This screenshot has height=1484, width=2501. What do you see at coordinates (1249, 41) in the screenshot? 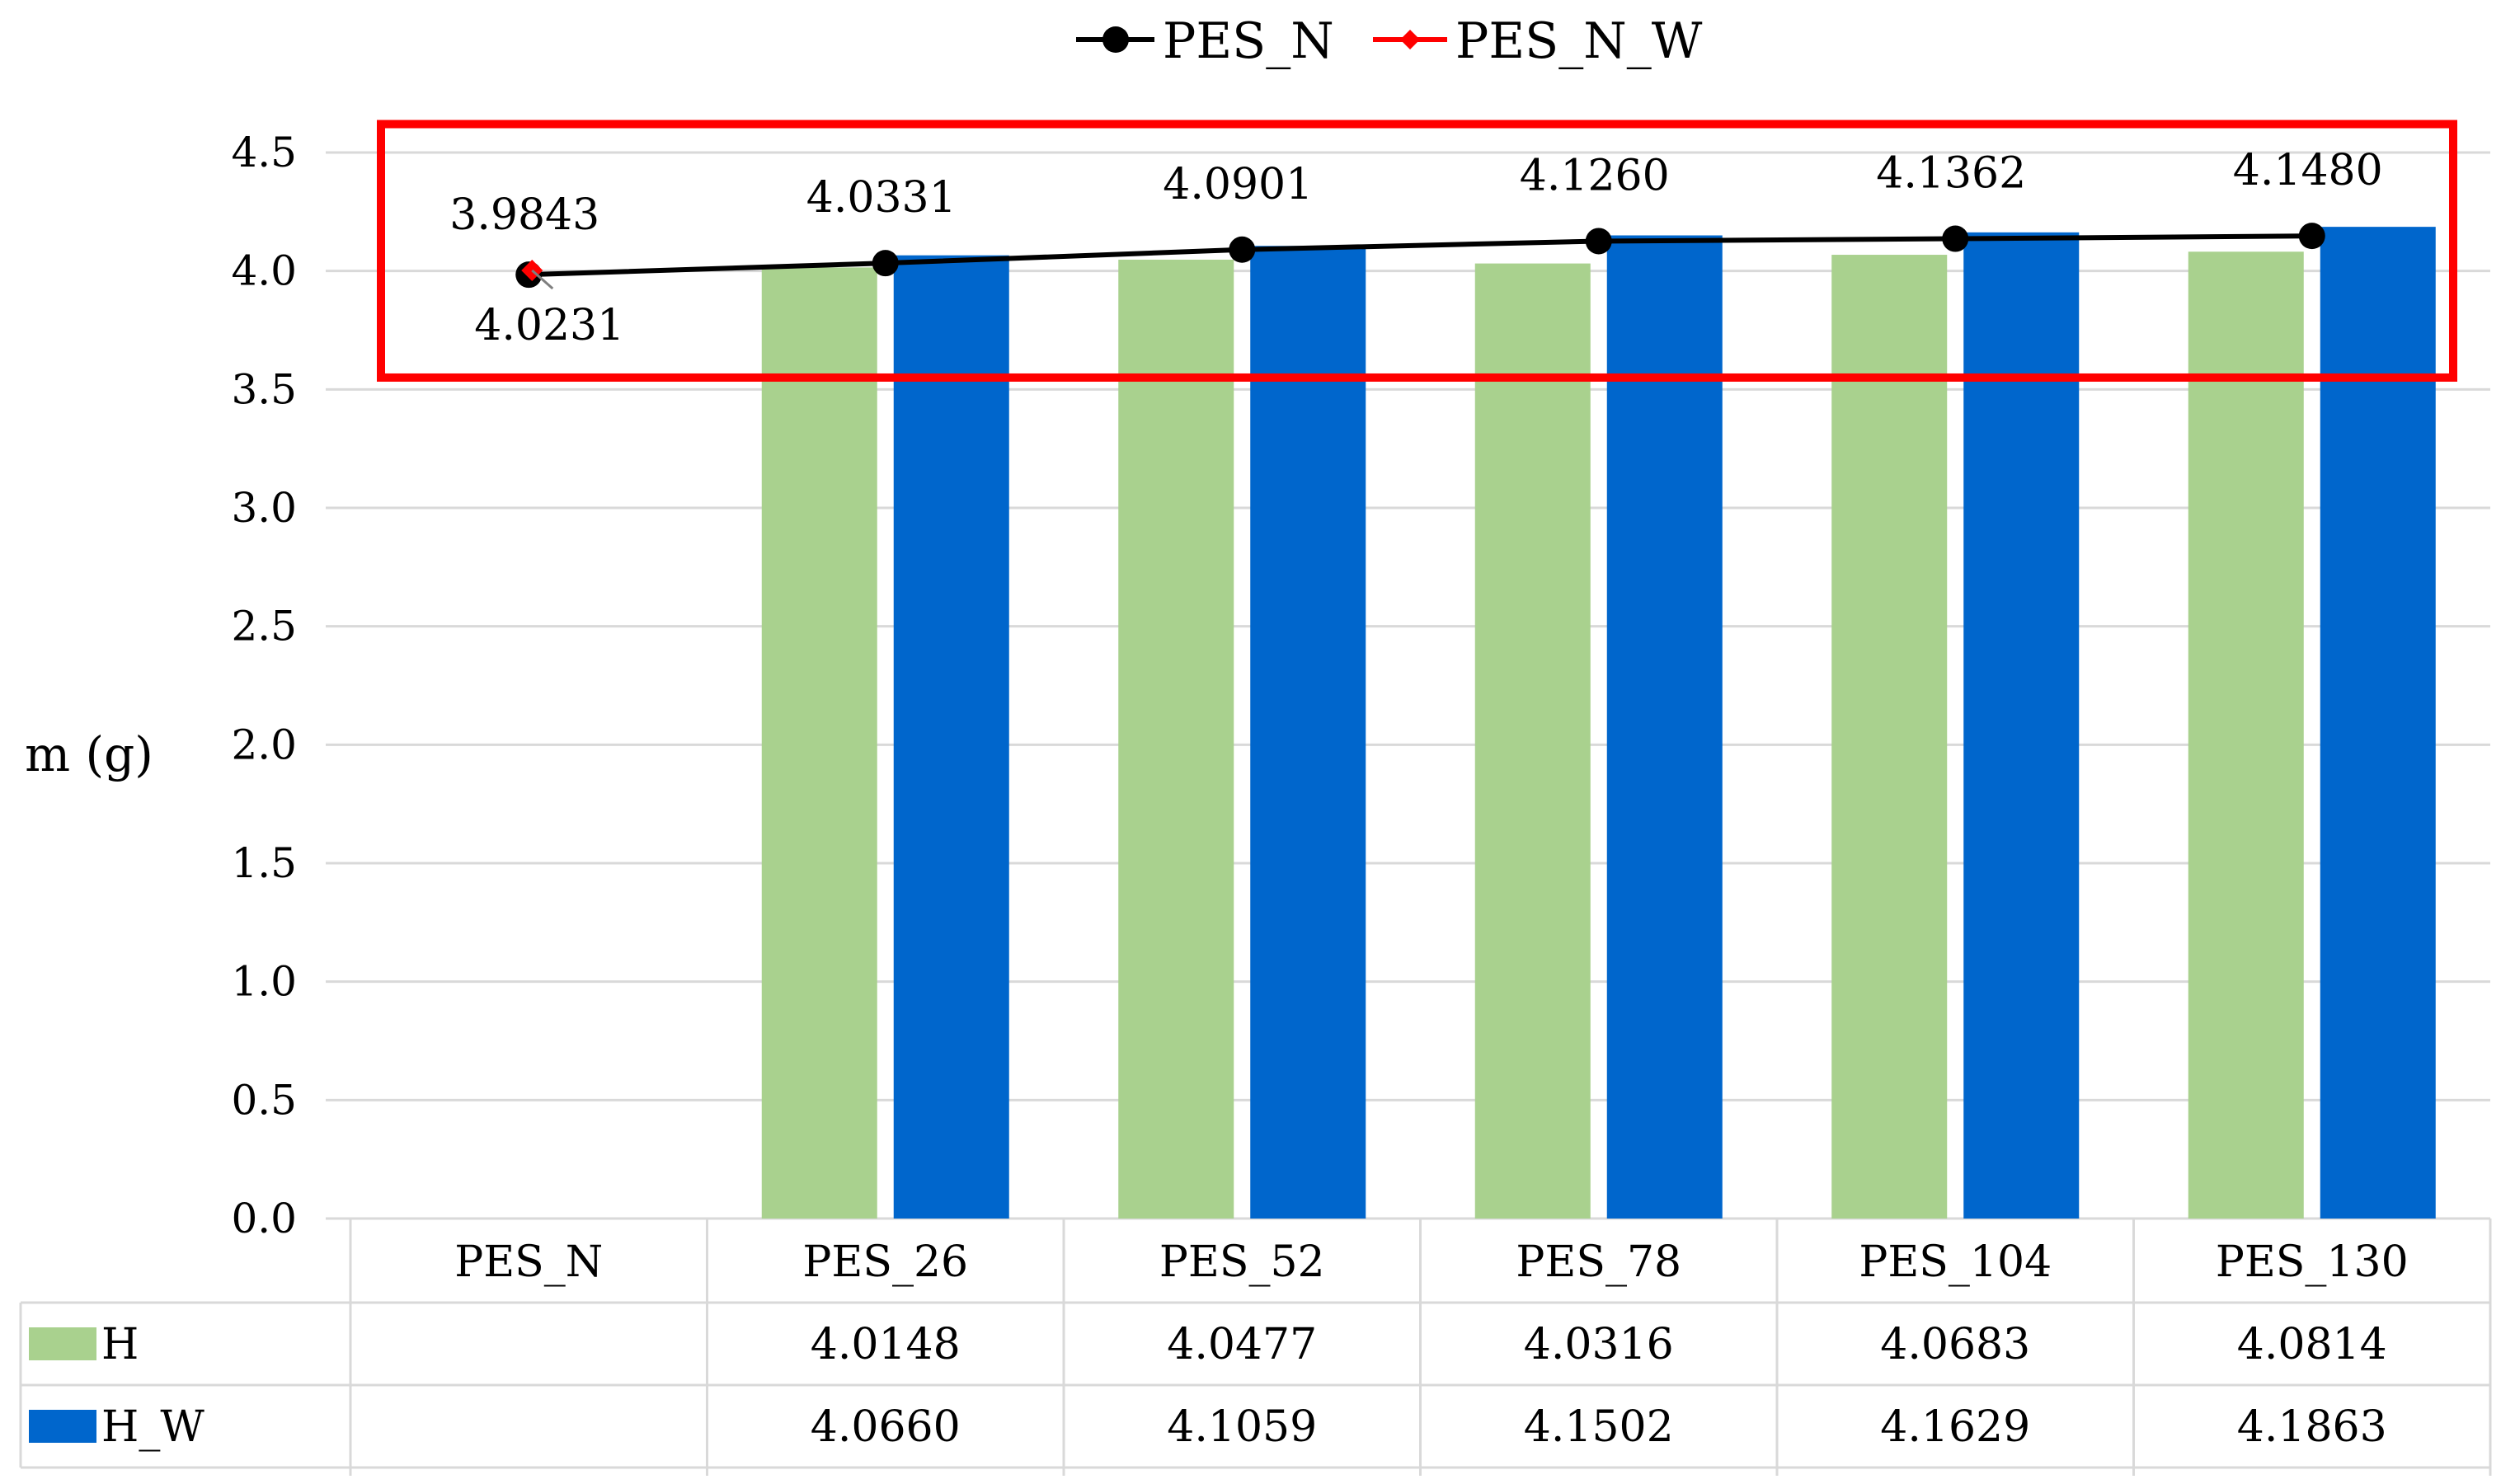
I see `legend-label-pes-n: PES_N` at bounding box center [1249, 41].